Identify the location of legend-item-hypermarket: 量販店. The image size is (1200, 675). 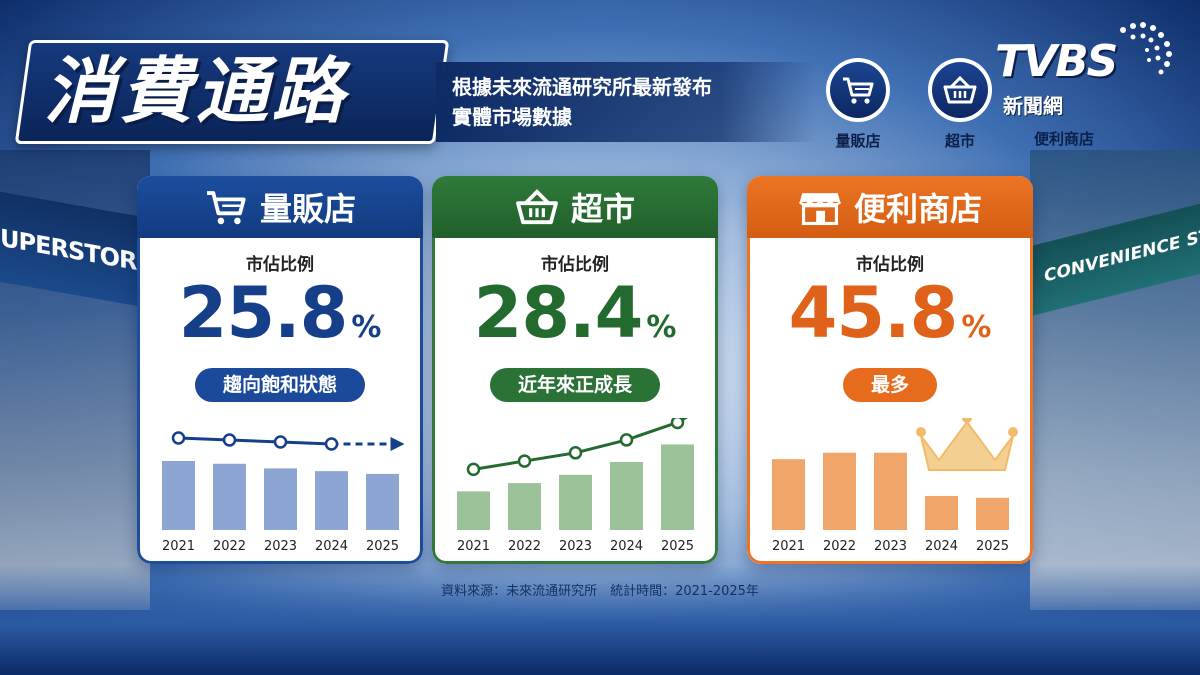
(858, 104).